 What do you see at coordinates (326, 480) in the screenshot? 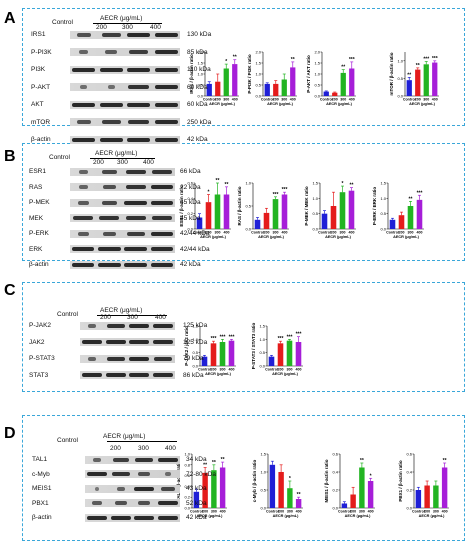
I see `y-axis-label: MEIS1 / β-actin ratio` at bounding box center [326, 480].